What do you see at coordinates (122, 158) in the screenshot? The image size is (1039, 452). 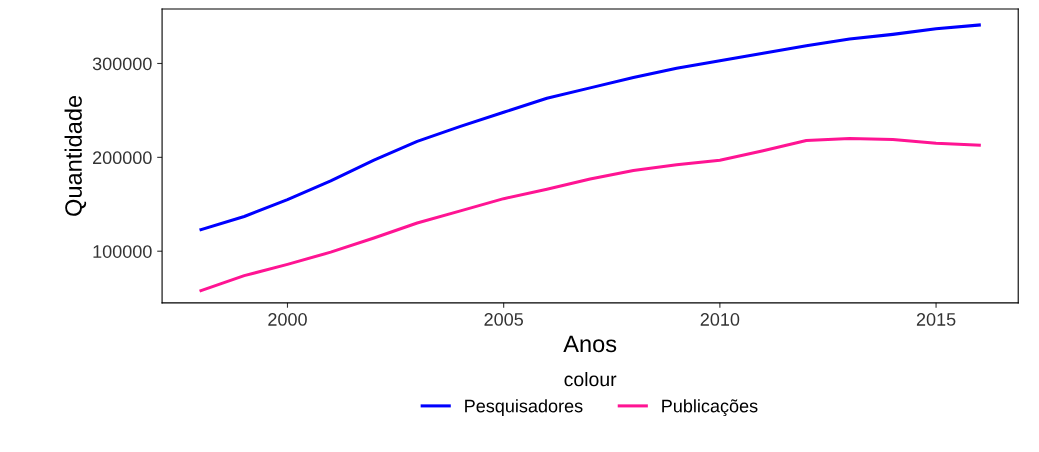 I see `y-tick-label: 200000` at bounding box center [122, 158].